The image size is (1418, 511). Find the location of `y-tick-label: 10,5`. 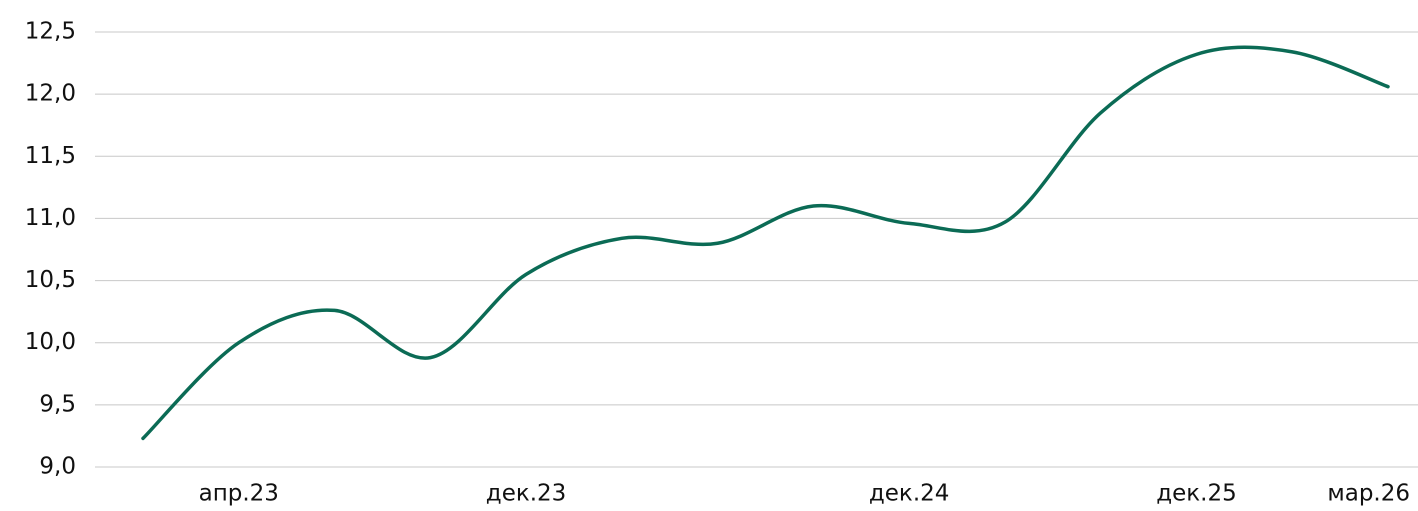

y-tick-label: 10,5 is located at coordinates (50, 280).